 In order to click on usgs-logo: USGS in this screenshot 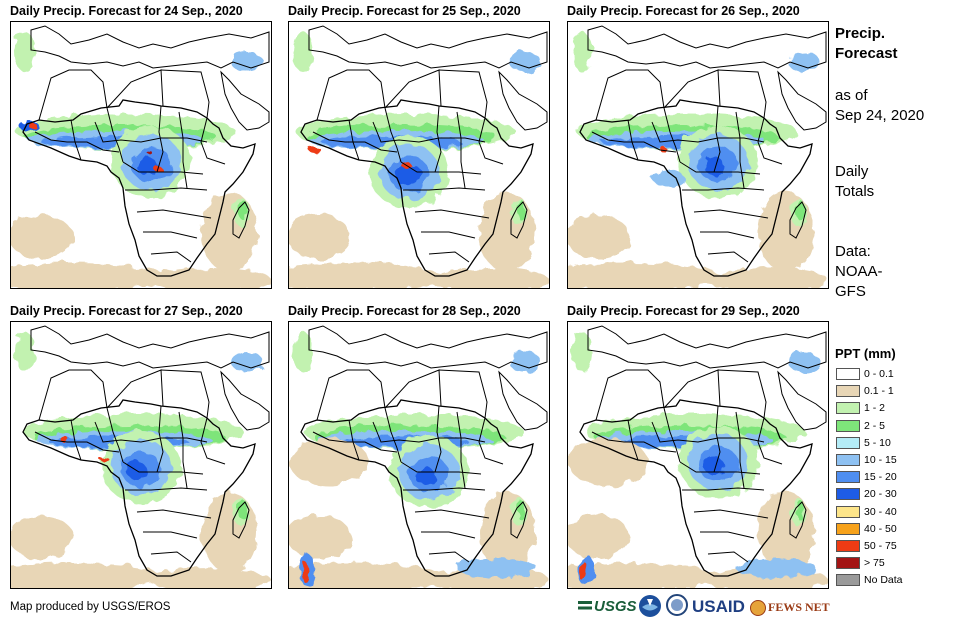, I will do `click(607, 607)`.